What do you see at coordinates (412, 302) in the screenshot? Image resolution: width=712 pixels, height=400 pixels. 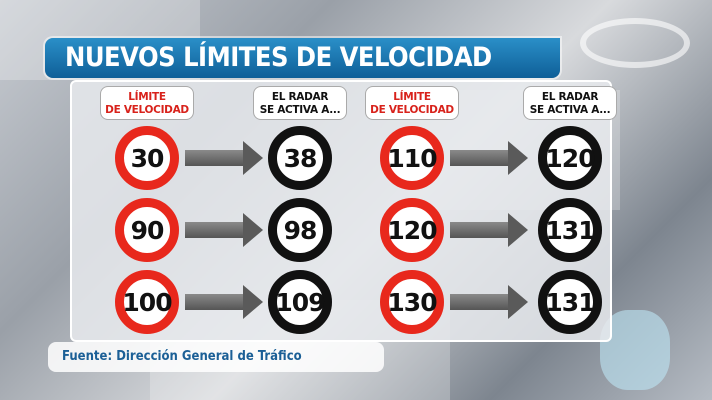 I see `speed-limit-sign: 130` at bounding box center [412, 302].